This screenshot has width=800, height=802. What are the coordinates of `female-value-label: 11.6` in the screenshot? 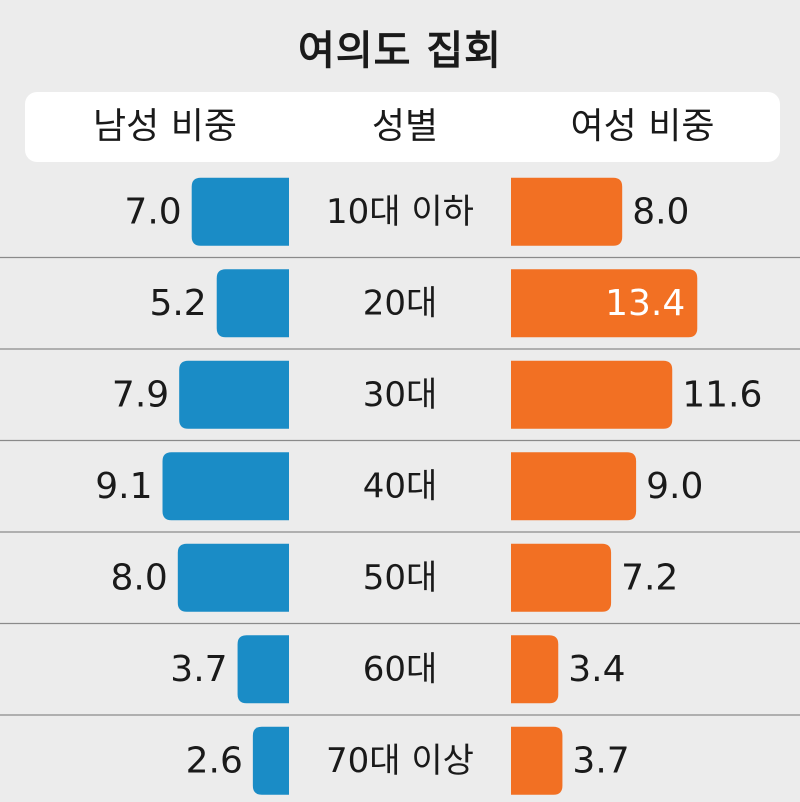 It's located at (722, 394).